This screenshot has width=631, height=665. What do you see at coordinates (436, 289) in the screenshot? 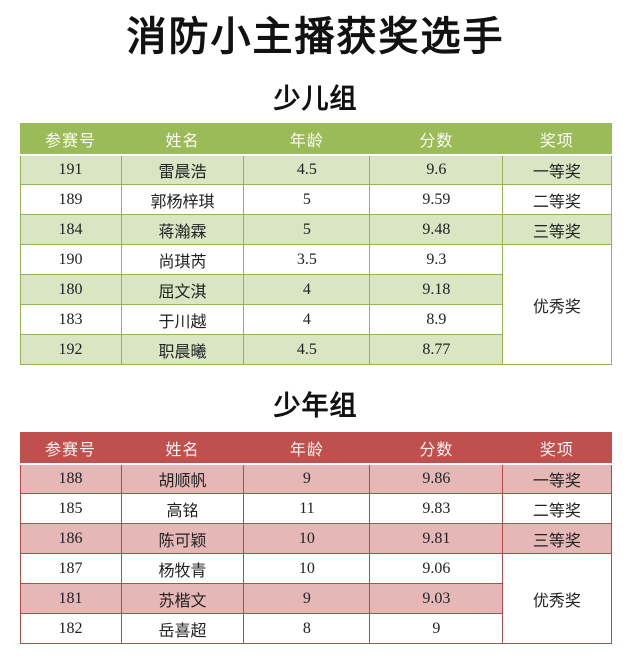
I see `score: 9.18` at bounding box center [436, 289].